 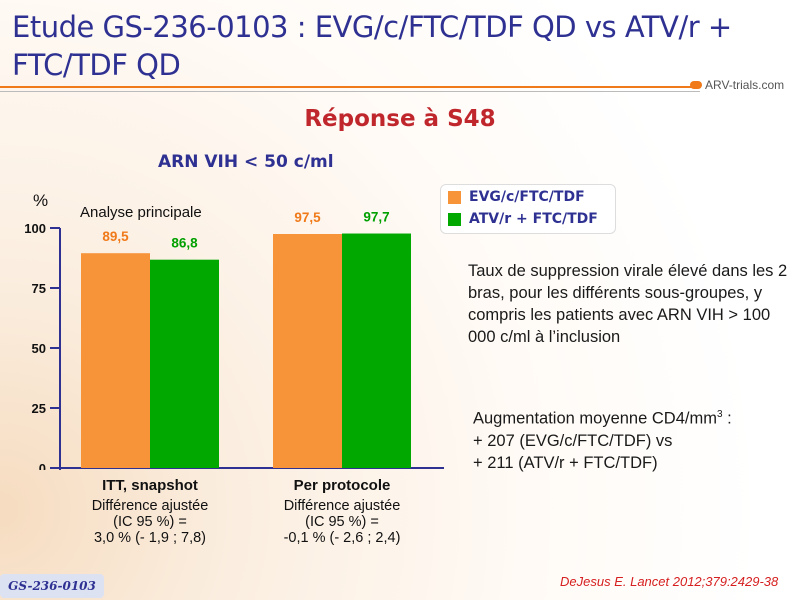 What do you see at coordinates (141, 212) in the screenshot?
I see `chart-annotation: Analyse principale` at bounding box center [141, 212].